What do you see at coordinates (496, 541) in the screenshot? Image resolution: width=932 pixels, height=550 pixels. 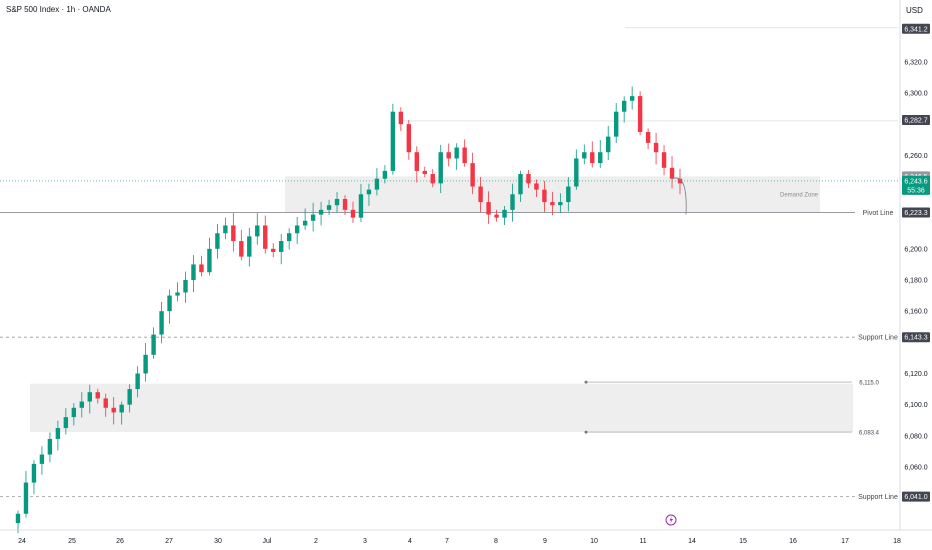 I see `x-tick-label: 8` at bounding box center [496, 541].